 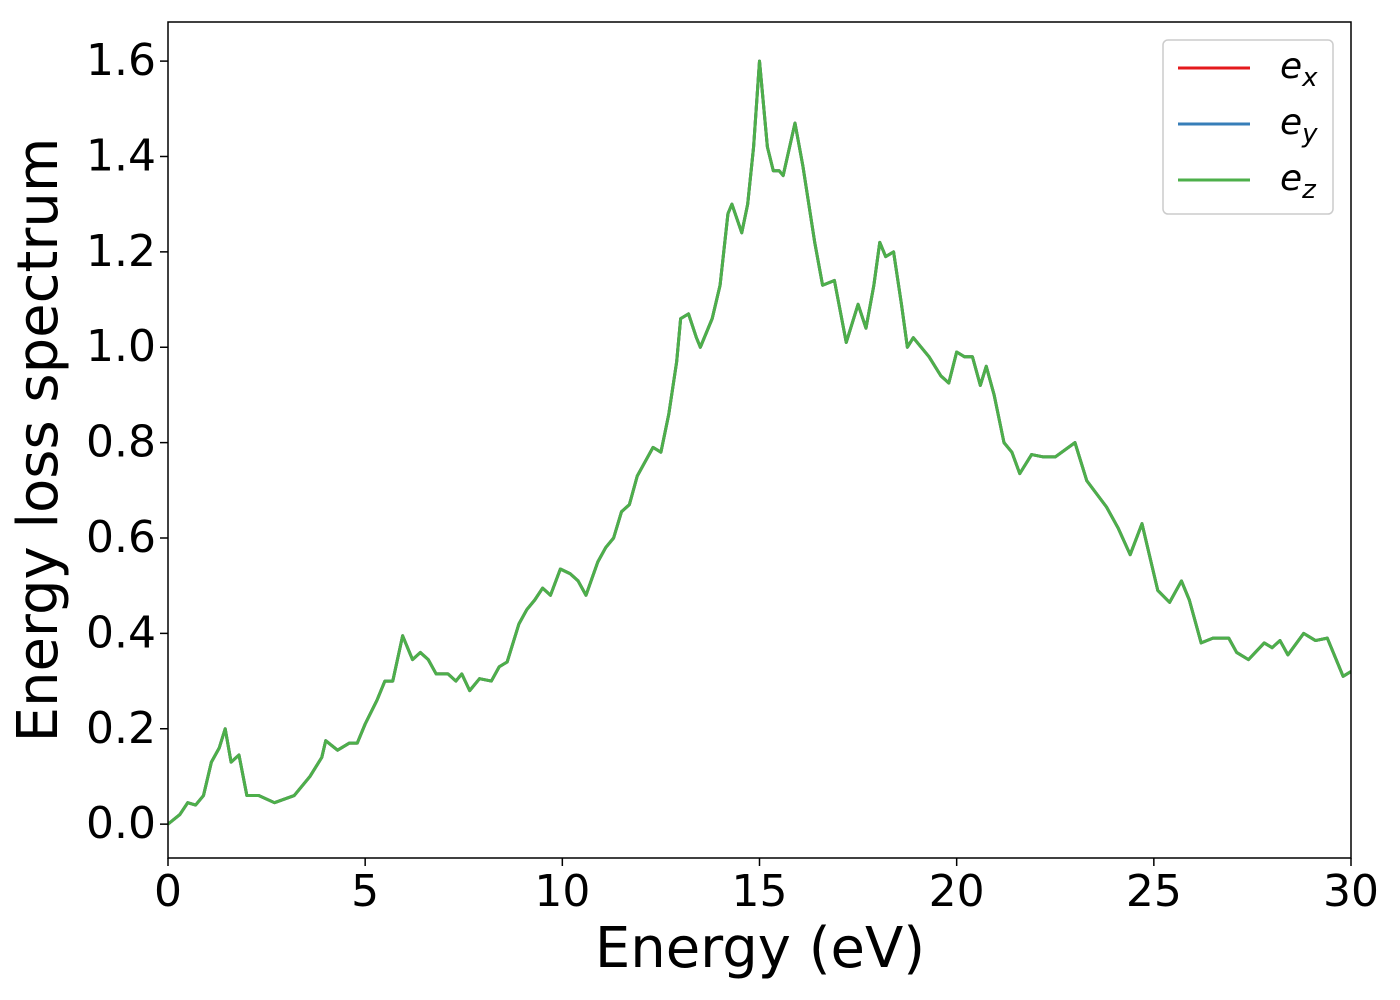 I want to click on y-axis-label: Energy loss spectrum, so click(x=38, y=440).